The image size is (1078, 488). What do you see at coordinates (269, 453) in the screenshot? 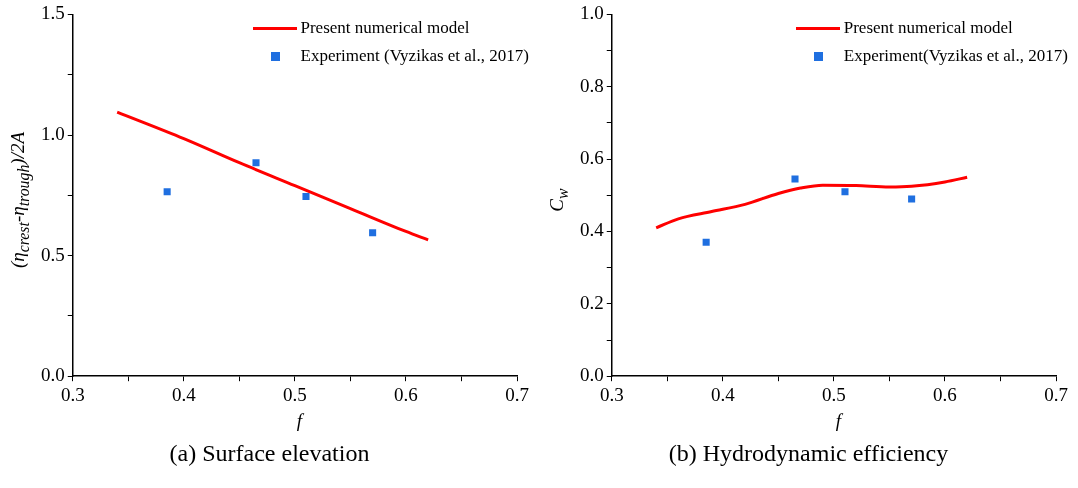
I see `text: (a) Surface elevation` at bounding box center [269, 453].